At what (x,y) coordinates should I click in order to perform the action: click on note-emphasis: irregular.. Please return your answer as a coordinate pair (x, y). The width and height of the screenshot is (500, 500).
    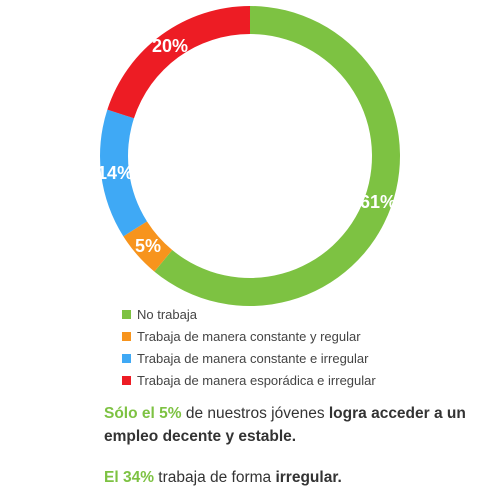
    Looking at the image, I should click on (308, 477).